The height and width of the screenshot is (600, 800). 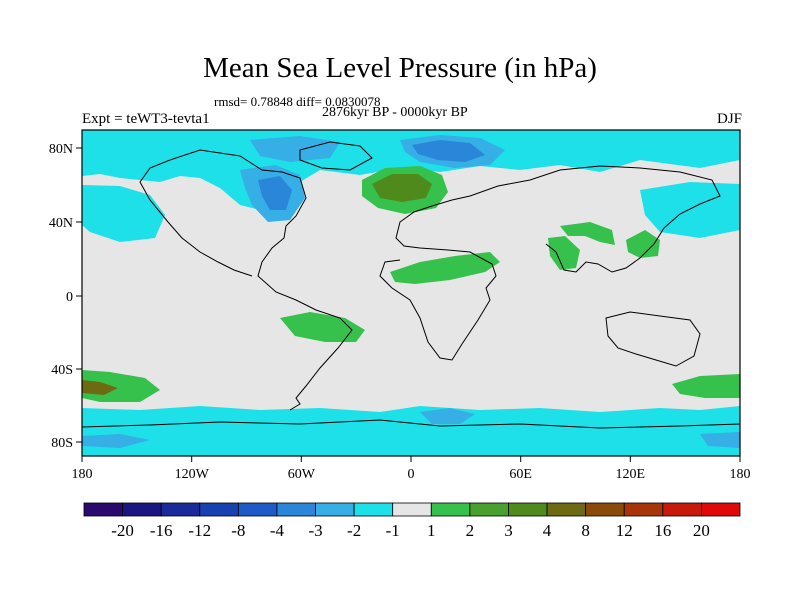 What do you see at coordinates (100, 387) in the screenshot?
I see `anomaly-south-pacific-core` at bounding box center [100, 387].